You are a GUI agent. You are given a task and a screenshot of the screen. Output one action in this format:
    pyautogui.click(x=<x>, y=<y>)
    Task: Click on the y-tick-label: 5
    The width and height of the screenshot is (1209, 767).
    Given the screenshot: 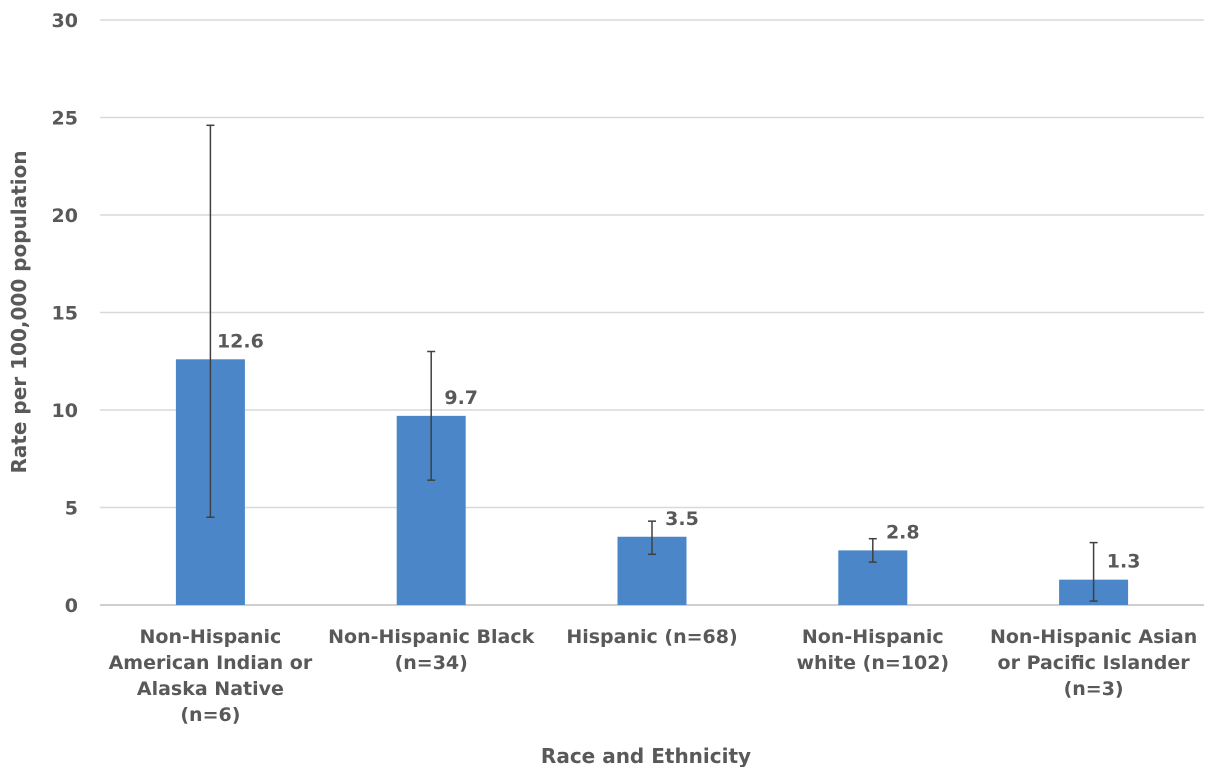 What is the action you would take?
    pyautogui.click(x=71, y=509)
    